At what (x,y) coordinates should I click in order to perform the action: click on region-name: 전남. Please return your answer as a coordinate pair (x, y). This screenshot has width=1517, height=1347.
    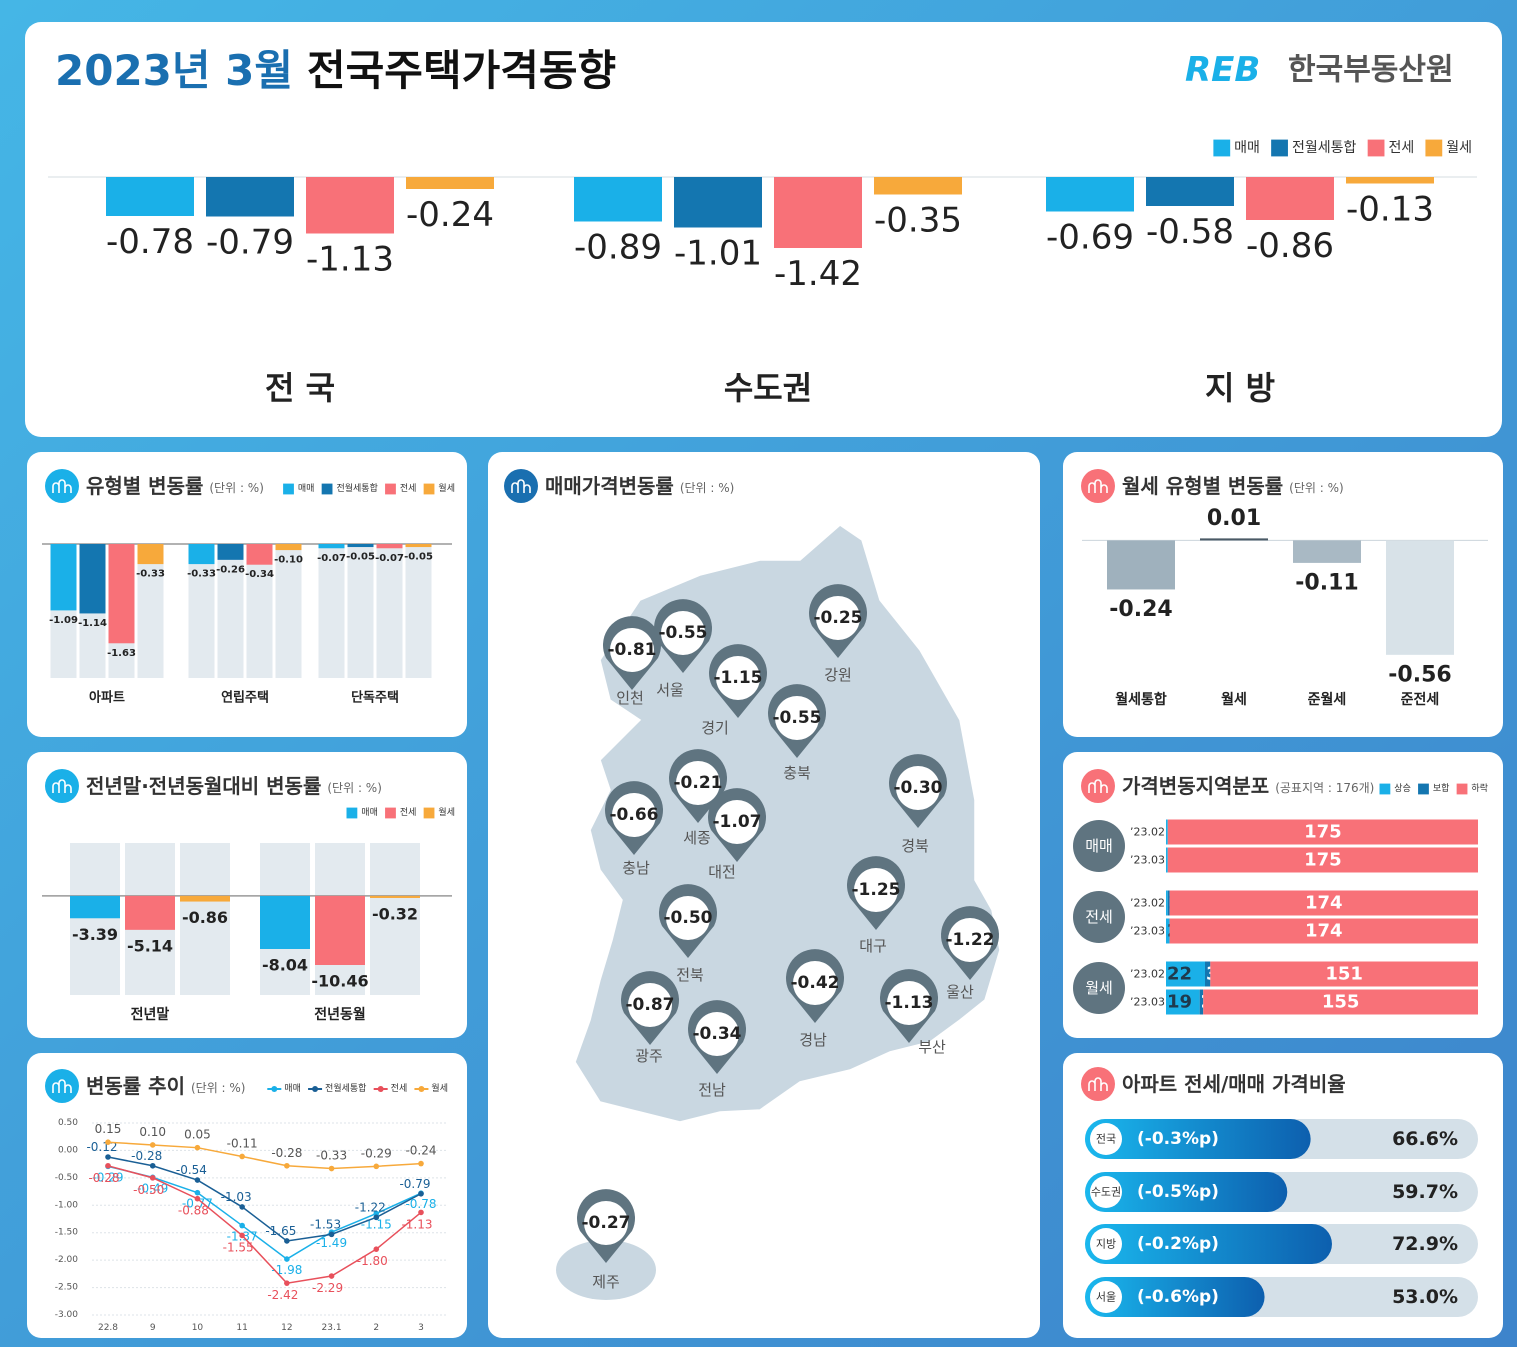
    Looking at the image, I should click on (712, 1090).